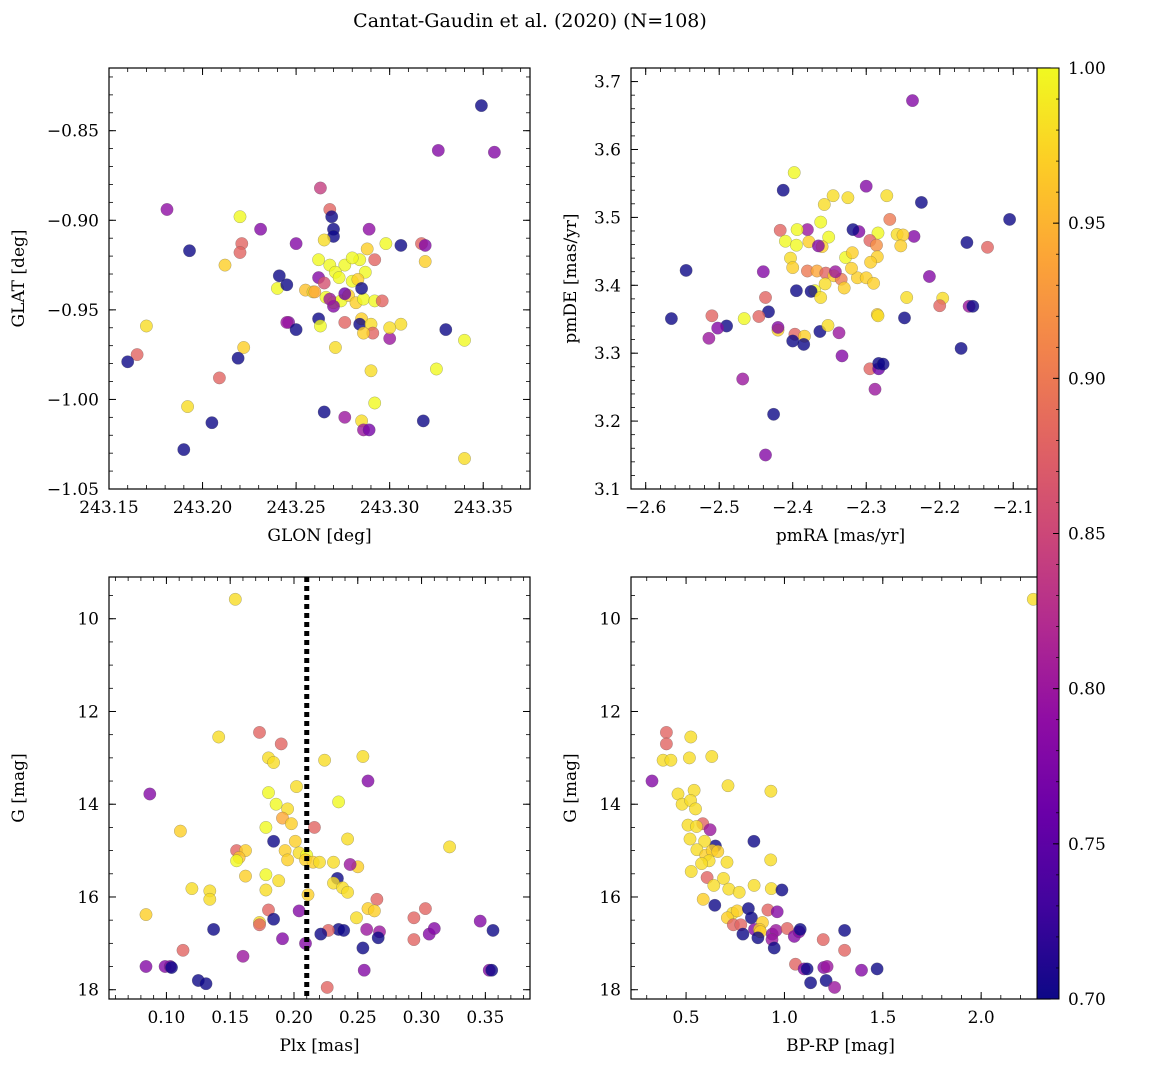  Describe the element at coordinates (73, 221) in the screenshot. I see `y-tick-label: −0.90` at that location.